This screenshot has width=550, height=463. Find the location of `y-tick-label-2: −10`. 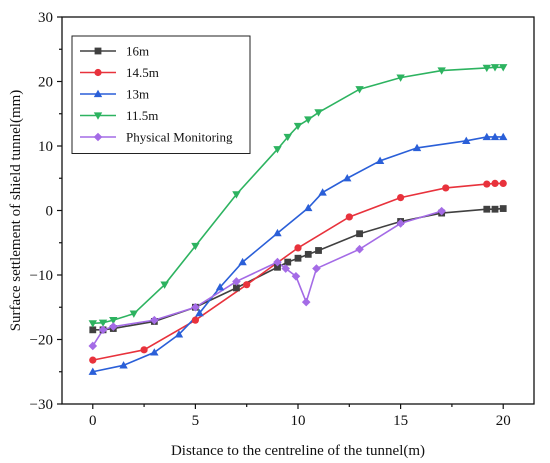

y-tick-label-2: −10 is located at coordinates (41, 276).